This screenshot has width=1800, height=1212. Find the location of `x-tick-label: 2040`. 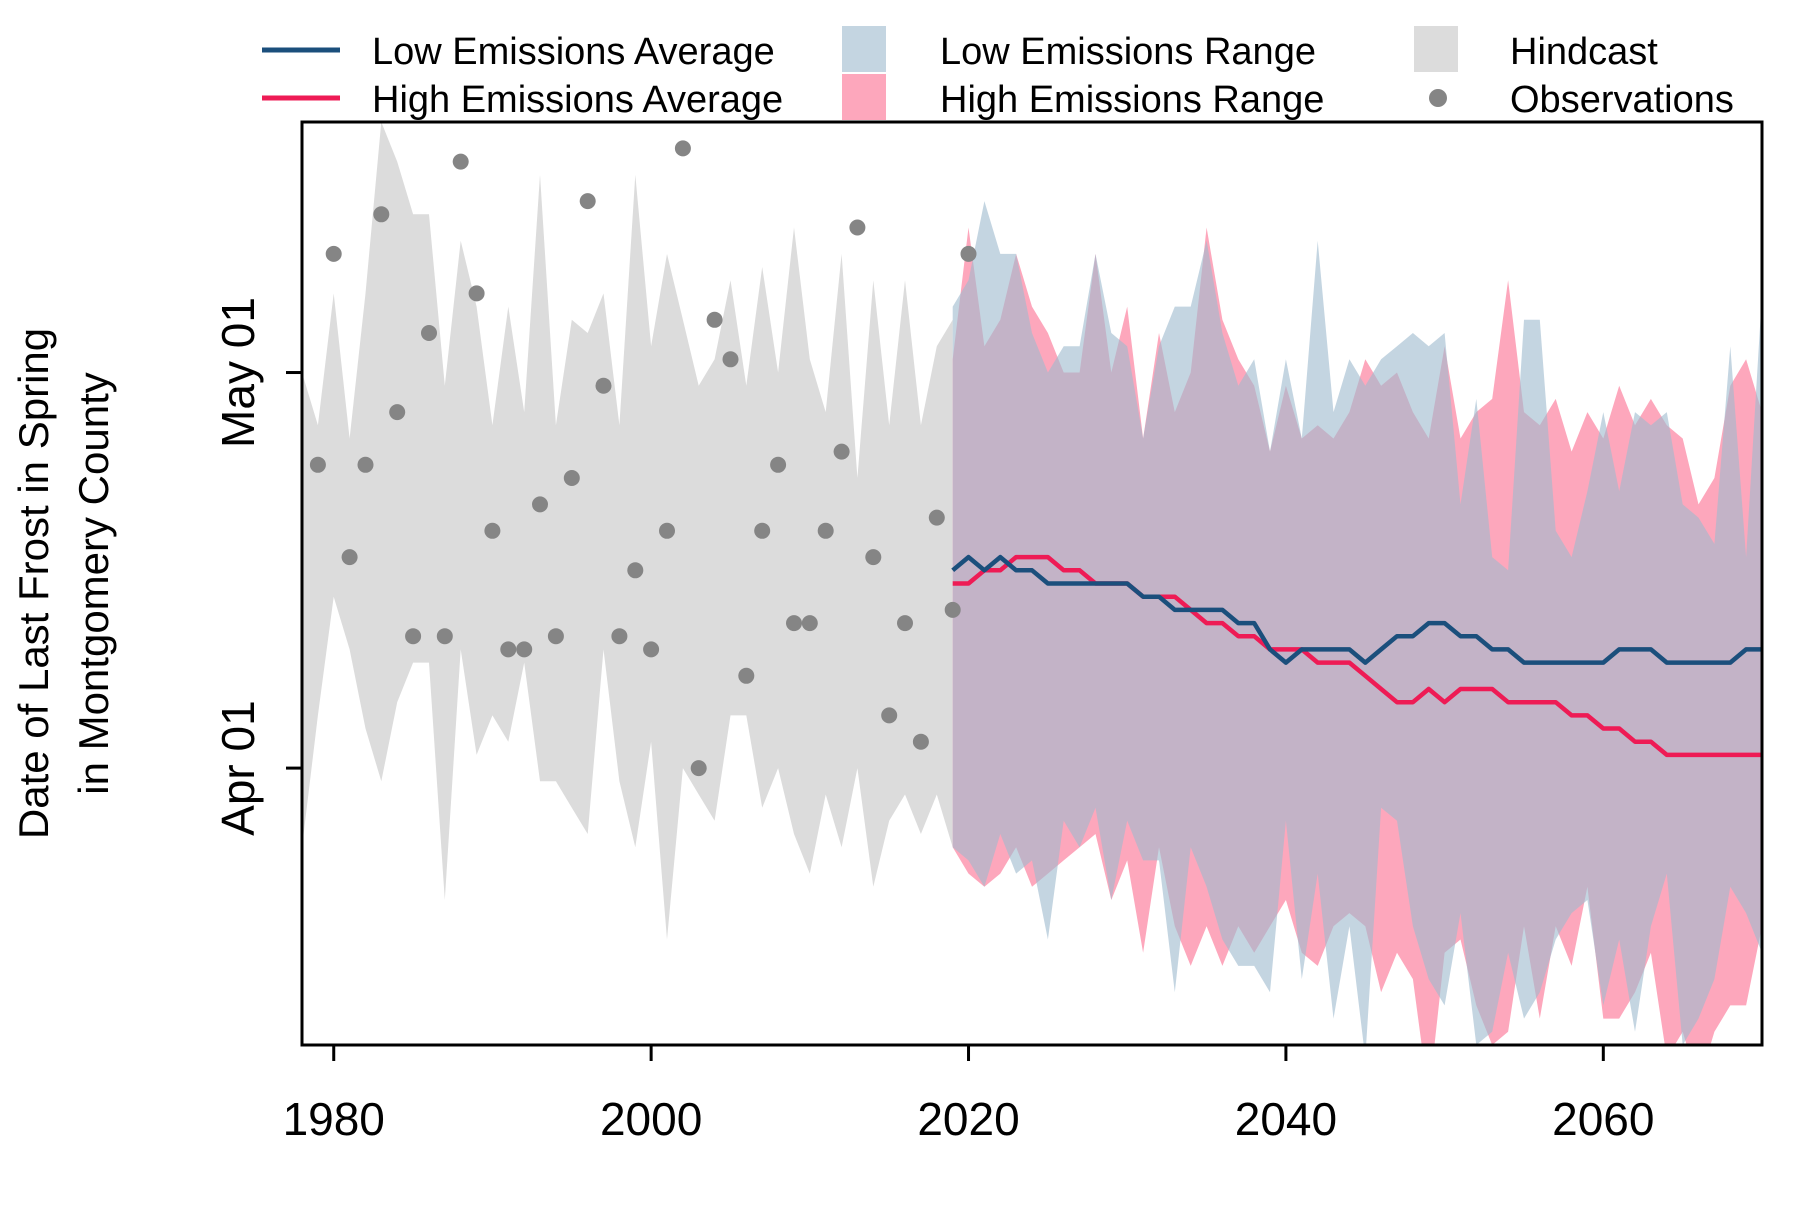

x-tick-label: 2040 is located at coordinates (1286, 1119).